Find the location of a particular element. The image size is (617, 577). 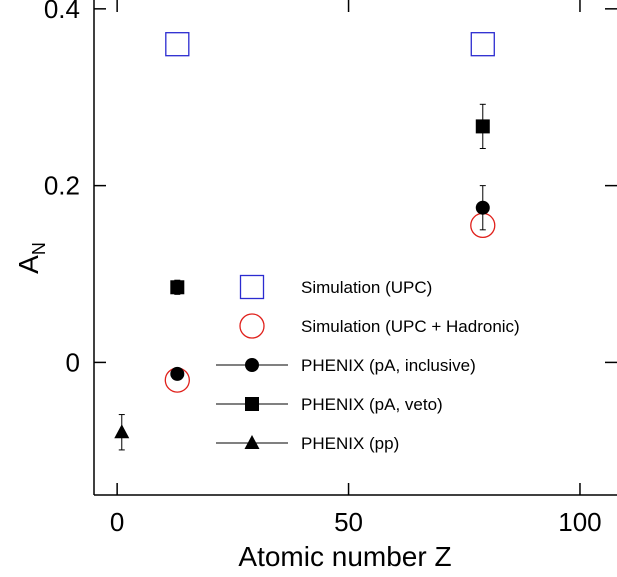

legend-label-1: Simulation (UPC + Hadronic) is located at coordinates (410, 326).